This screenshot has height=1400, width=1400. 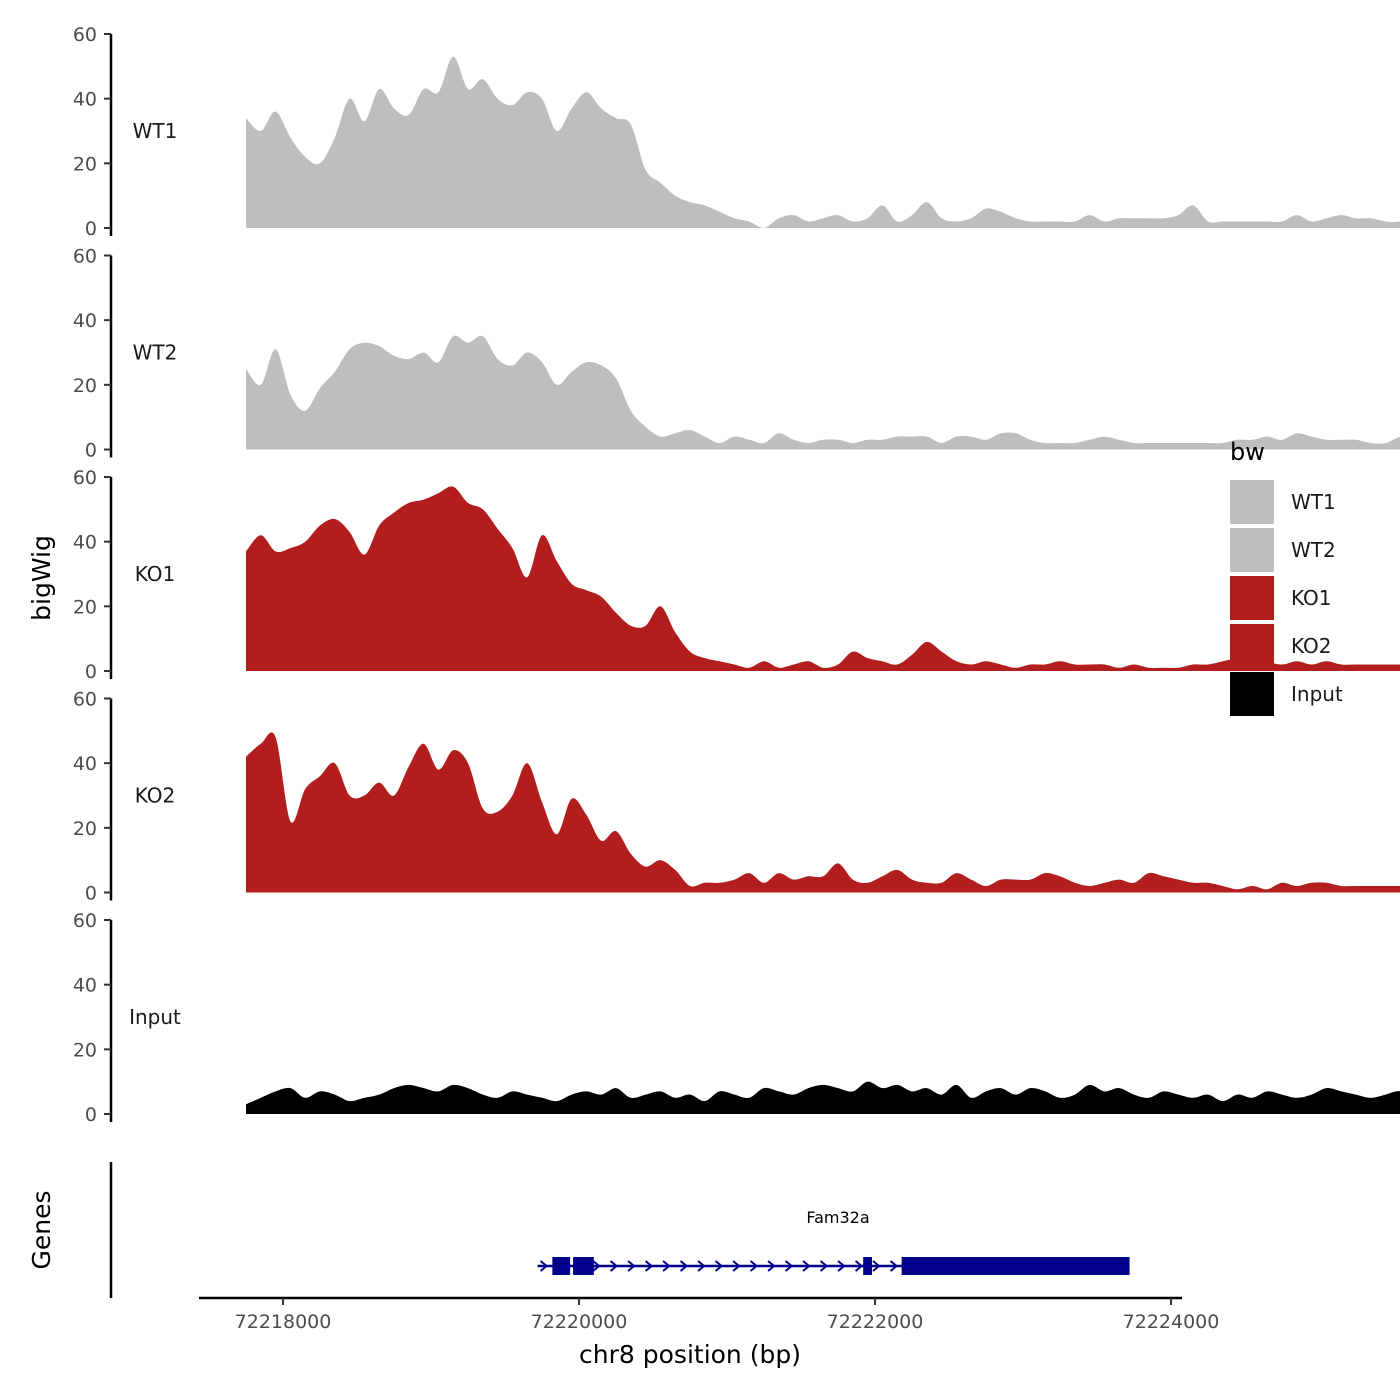 I want to click on area-ko2, so click(x=823, y=812).